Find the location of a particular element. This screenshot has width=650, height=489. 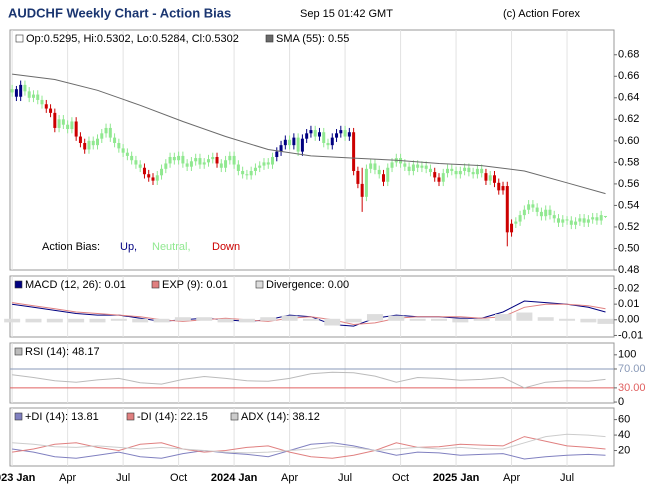

y-tick-label: 40 is located at coordinates (624, 435).